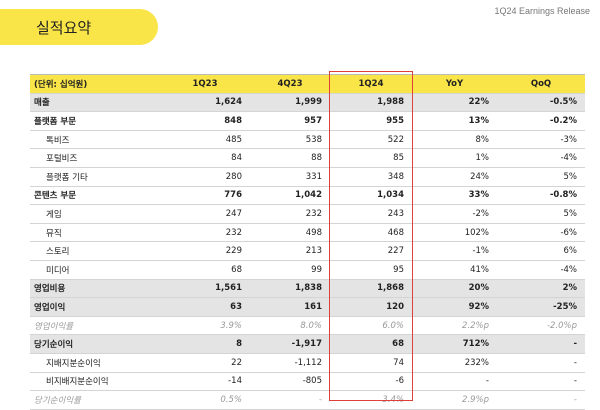  What do you see at coordinates (454, 233) in the screenshot?
I see `cell: 102%` at bounding box center [454, 233].